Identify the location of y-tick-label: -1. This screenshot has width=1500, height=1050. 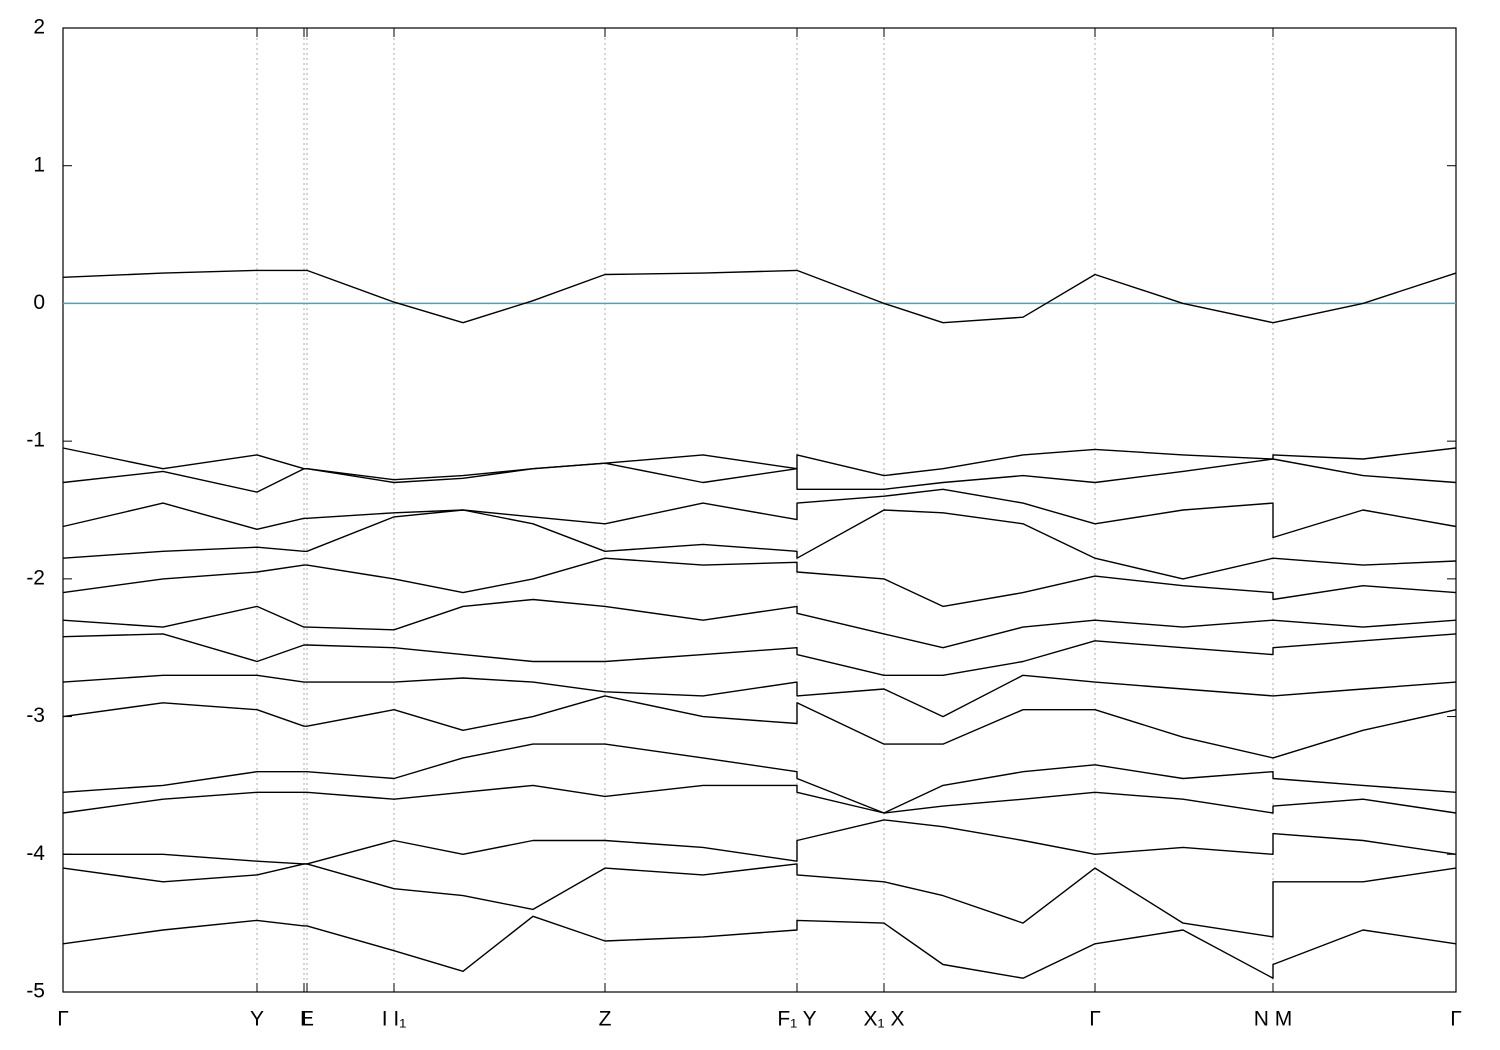
(35, 440).